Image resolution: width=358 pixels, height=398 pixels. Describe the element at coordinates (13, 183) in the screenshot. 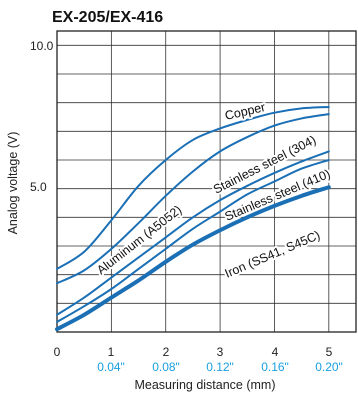

I see `y-axis-label: Analog voltage (V)` at that location.